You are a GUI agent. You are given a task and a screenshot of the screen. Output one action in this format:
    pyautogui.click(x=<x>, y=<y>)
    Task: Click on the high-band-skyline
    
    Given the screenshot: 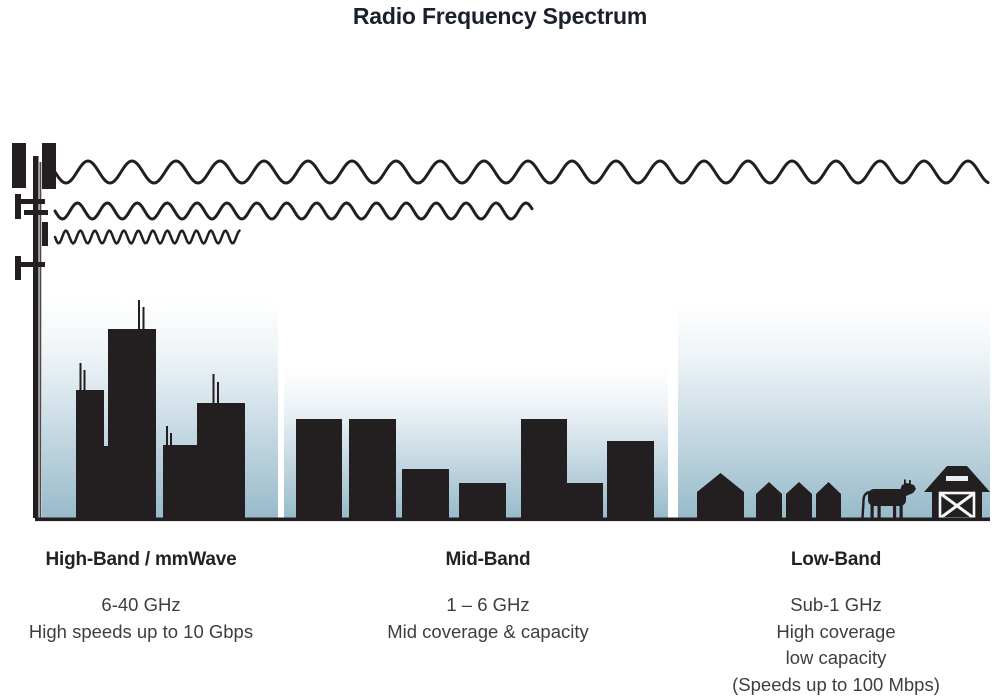 What is the action you would take?
    pyautogui.click(x=160, y=409)
    